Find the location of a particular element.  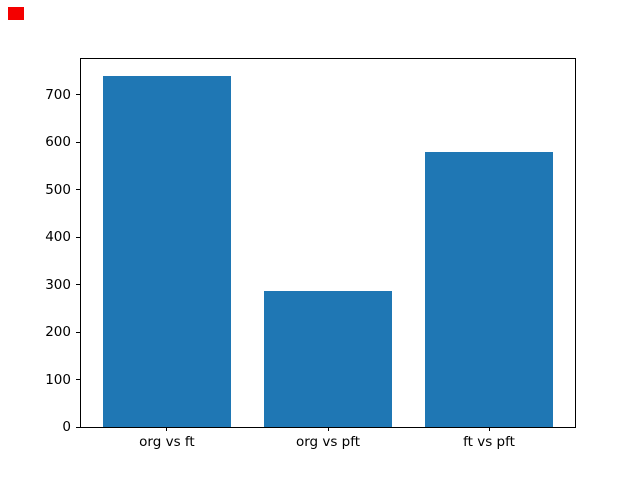

y-tick-label: 200 is located at coordinates (58, 332).